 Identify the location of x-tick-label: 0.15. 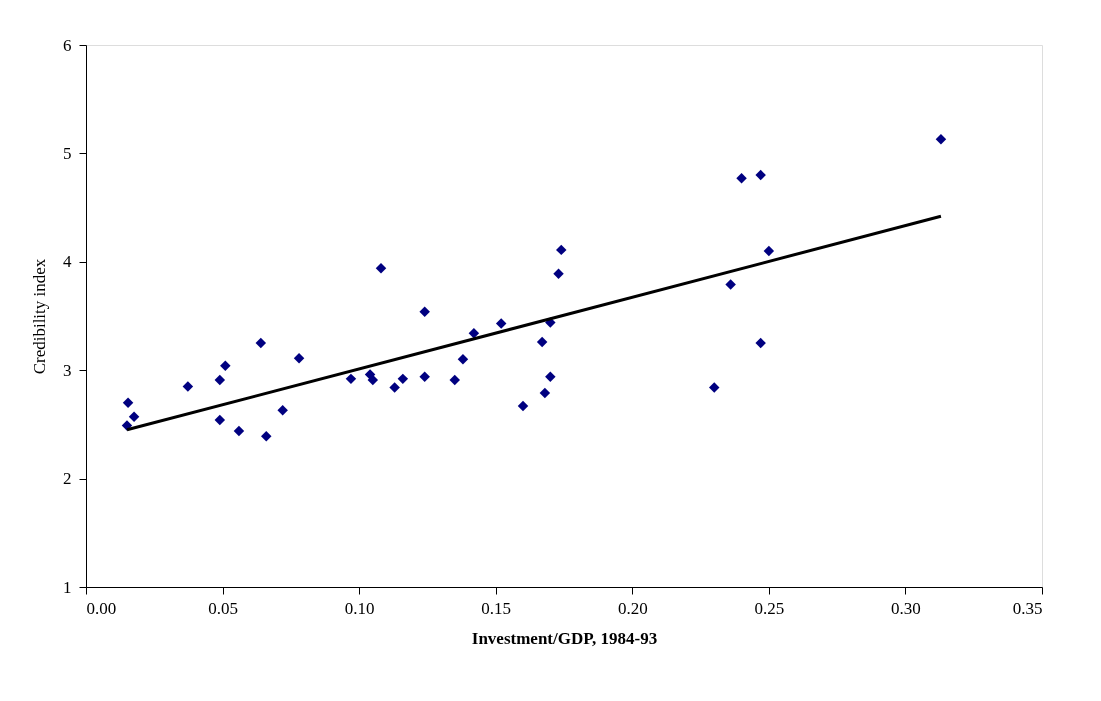
(496, 608).